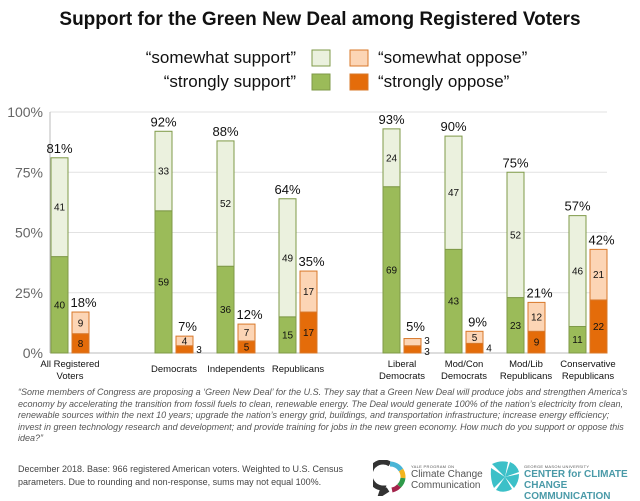 The width and height of the screenshot is (640, 501). What do you see at coordinates (577, 206) in the screenshot?
I see `support-total-label: 57%` at bounding box center [577, 206].